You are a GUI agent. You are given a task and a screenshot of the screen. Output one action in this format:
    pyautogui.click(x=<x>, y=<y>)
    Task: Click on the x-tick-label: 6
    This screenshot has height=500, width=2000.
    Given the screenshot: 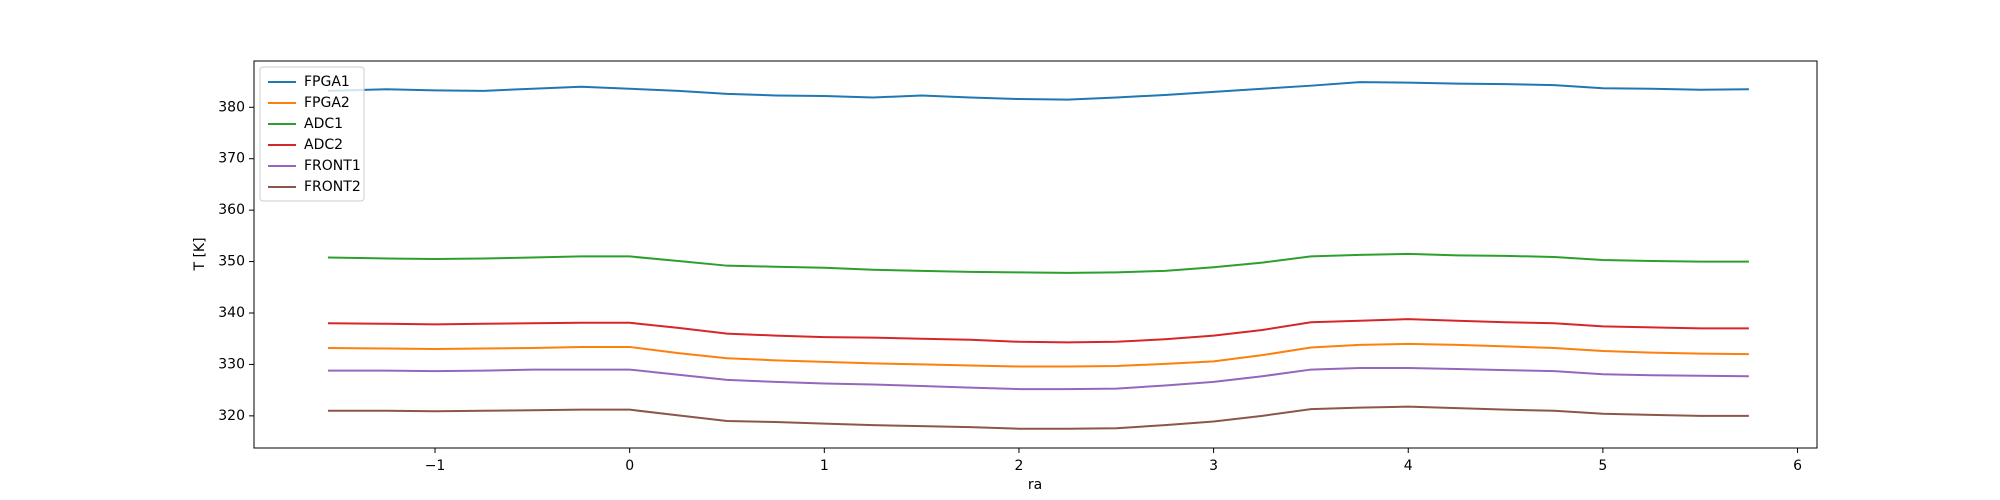 What is the action you would take?
    pyautogui.click(x=1797, y=466)
    